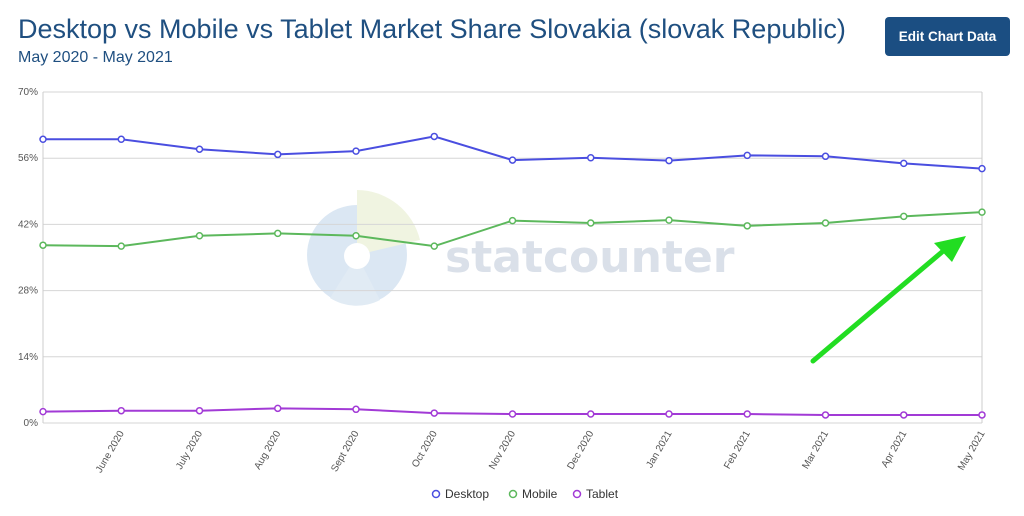  Describe the element at coordinates (363, 248) in the screenshot. I see `statcounter-logo-icon` at that location.